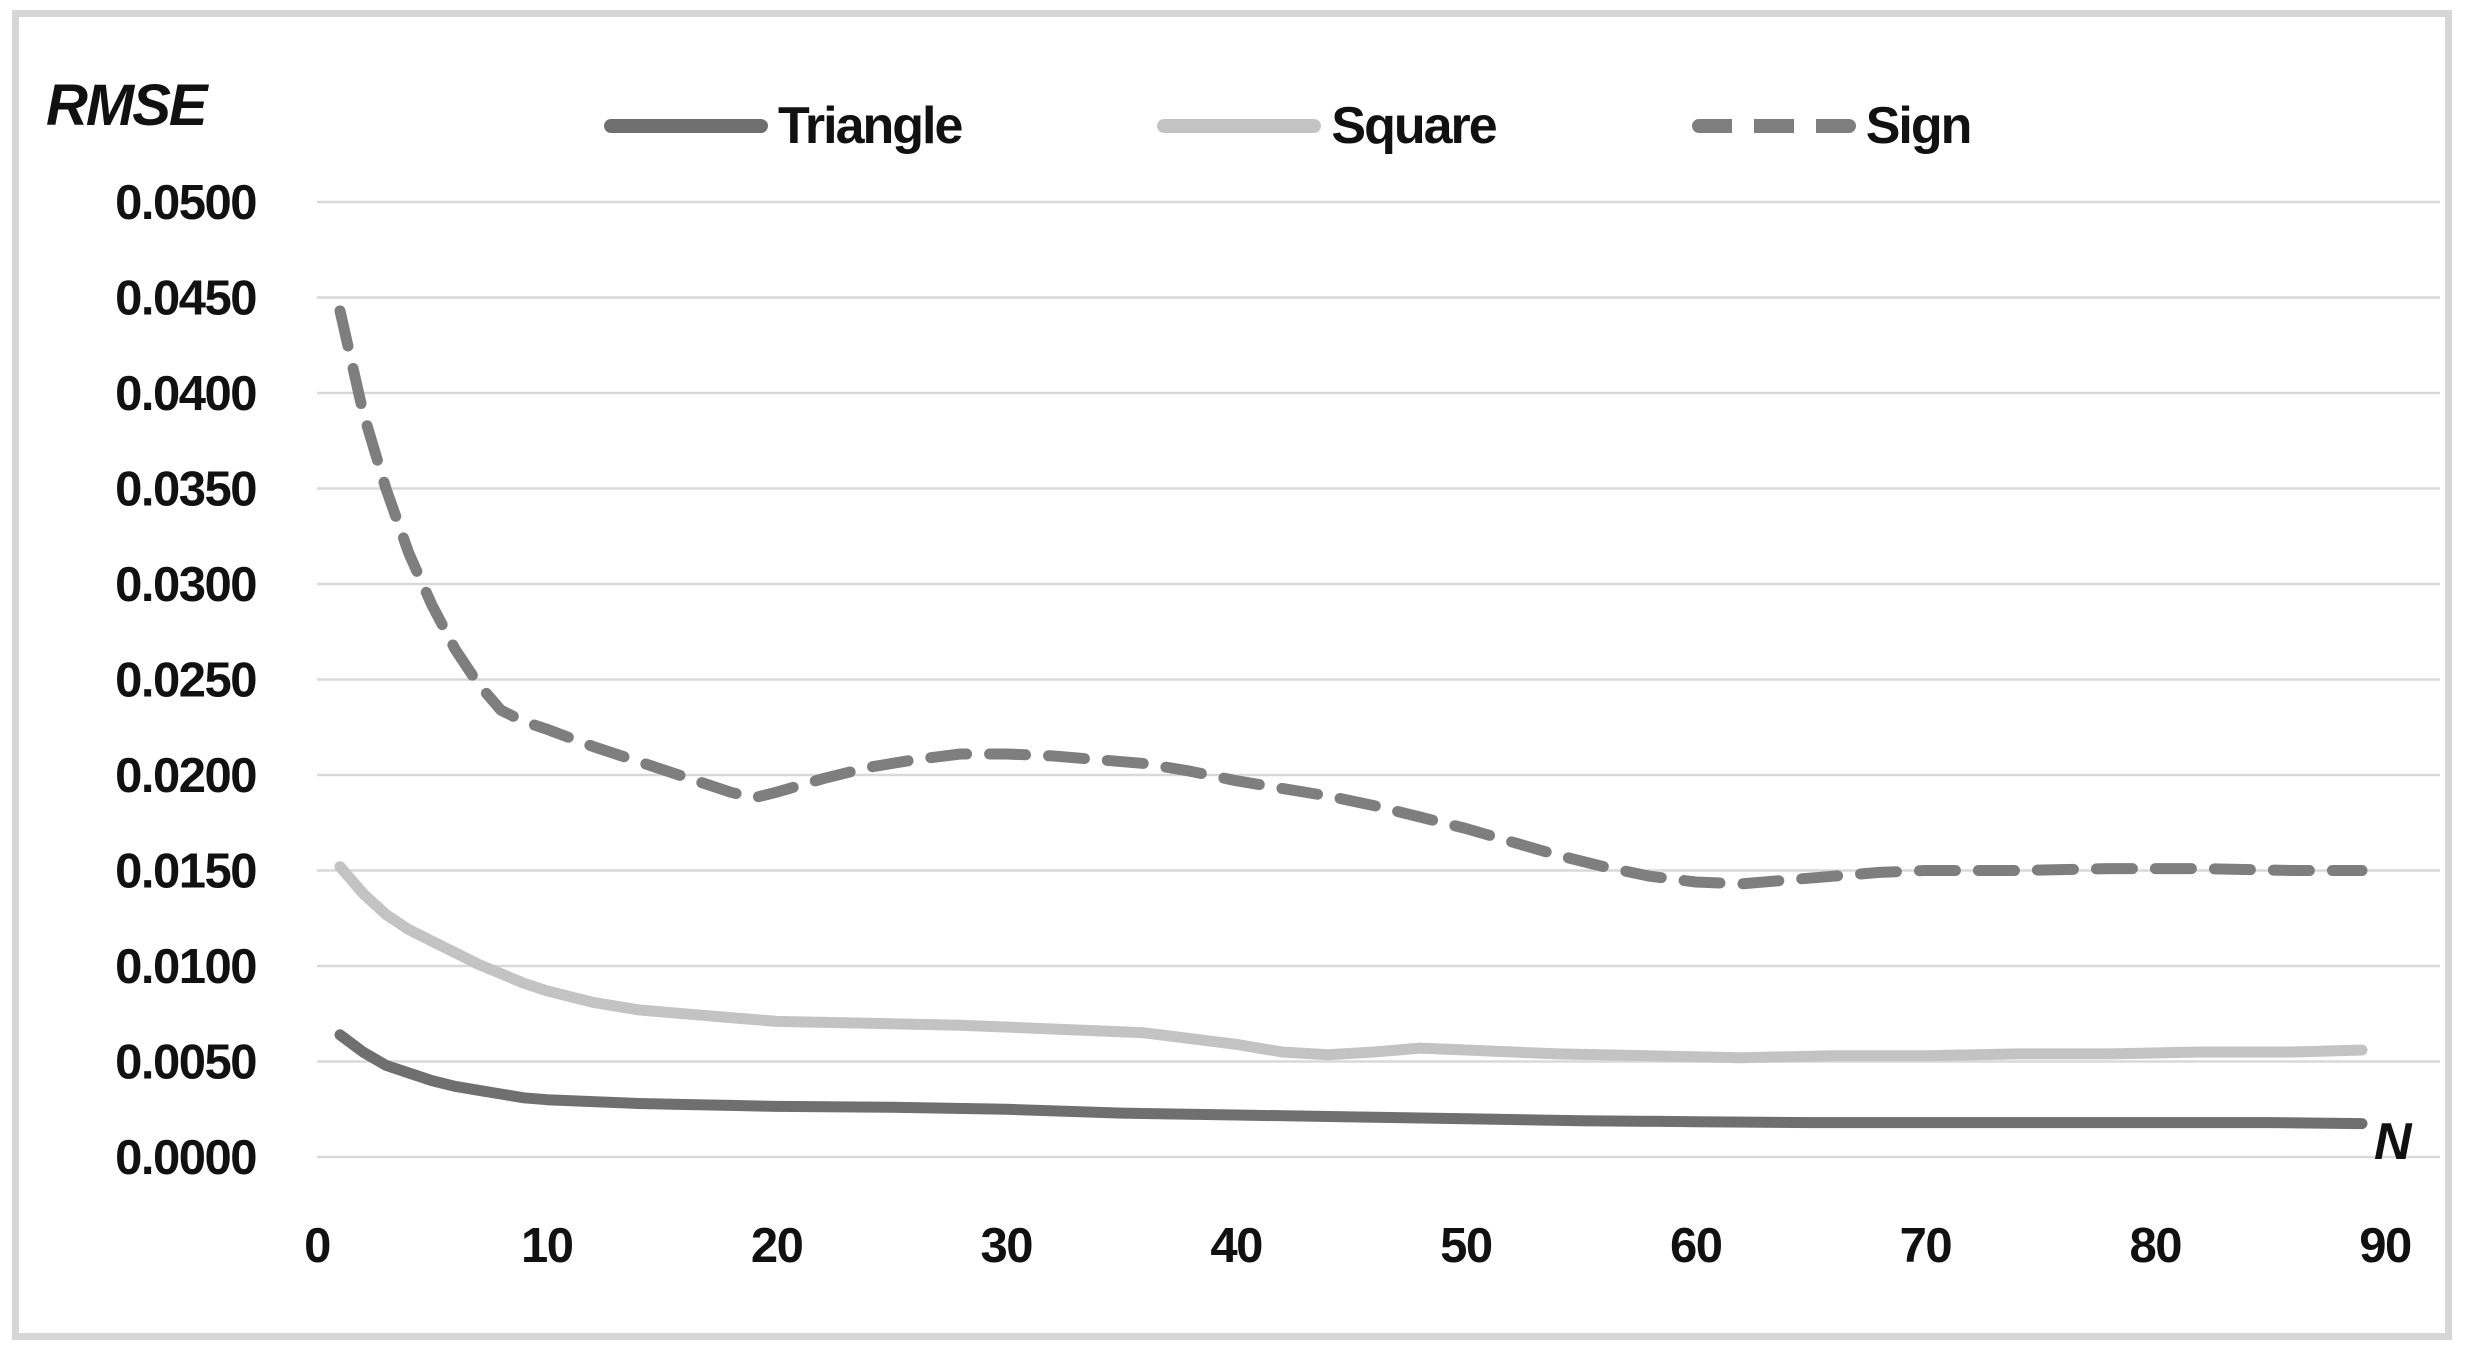  What do you see at coordinates (2393, 1142) in the screenshot?
I see `x-axis-title: N` at bounding box center [2393, 1142].